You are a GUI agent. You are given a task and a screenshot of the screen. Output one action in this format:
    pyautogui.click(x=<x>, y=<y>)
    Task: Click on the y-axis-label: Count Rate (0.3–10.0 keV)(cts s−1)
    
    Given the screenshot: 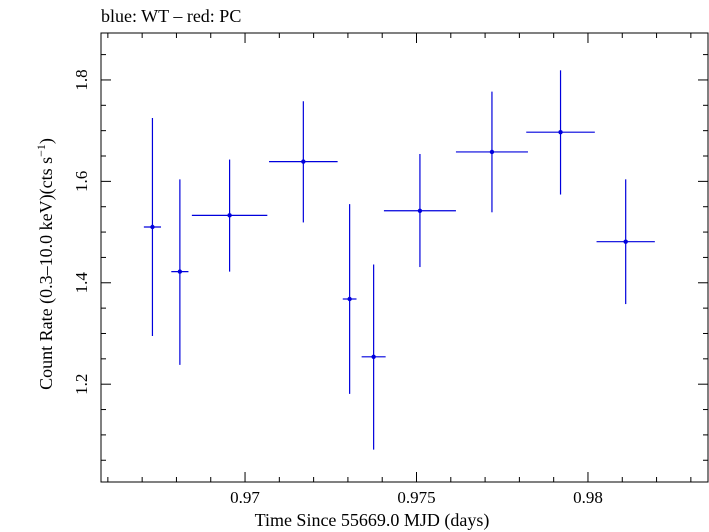 What is the action you would take?
    pyautogui.click(x=45, y=264)
    